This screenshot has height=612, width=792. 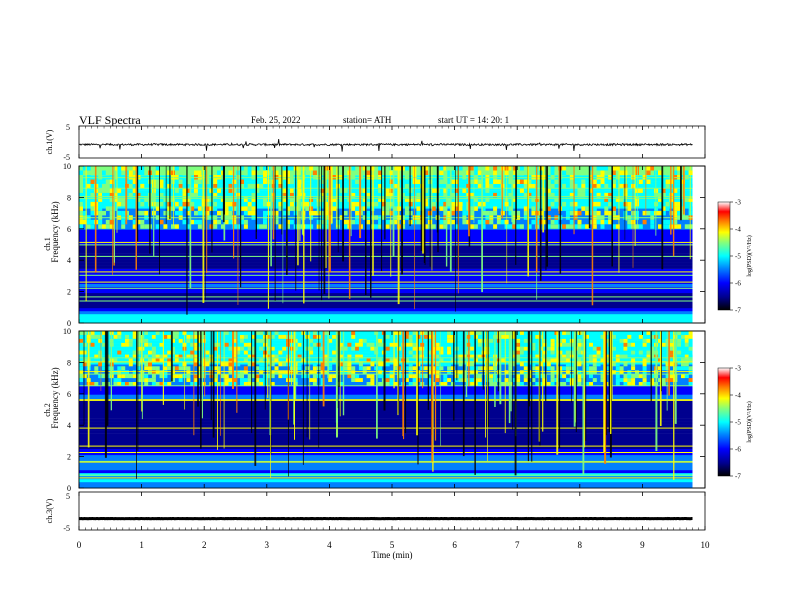 What do you see at coordinates (69, 229) in the screenshot?
I see `ch1-spectrogram-ytick-label: 6` at bounding box center [69, 229].